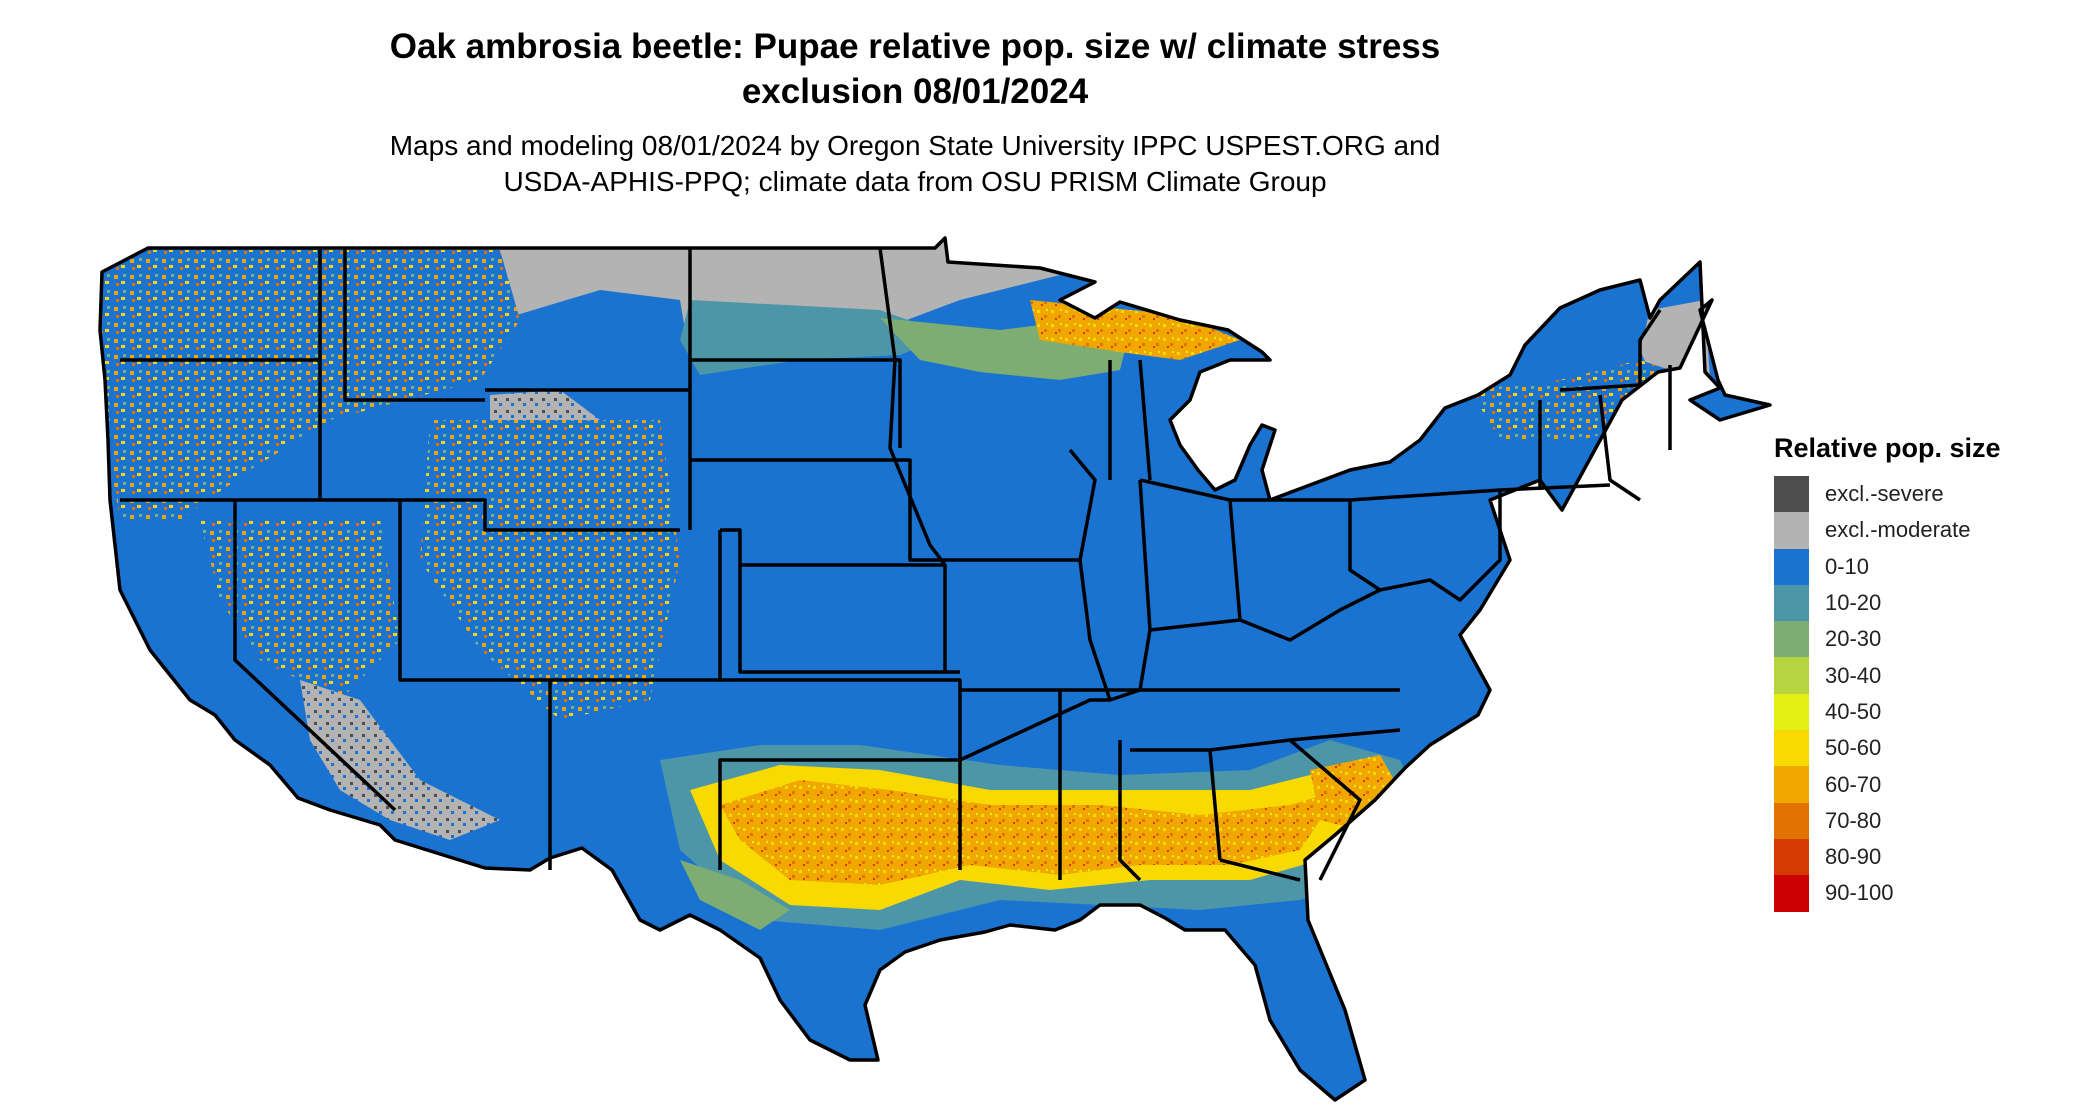  I want to click on legend-item: 60-70, so click(1924, 784).